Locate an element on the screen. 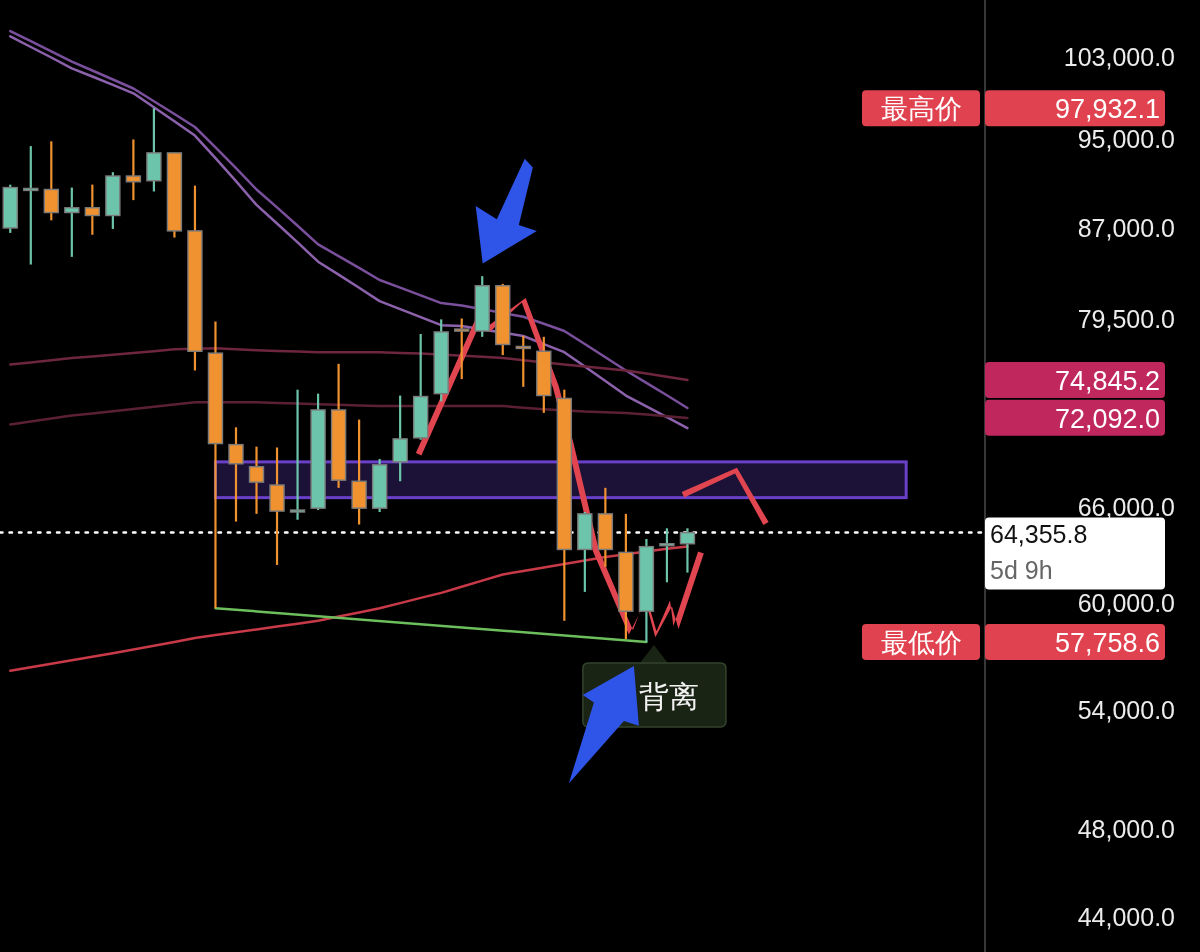 The image size is (1200, 952). ref-line-label: 64,355.8 is located at coordinates (1039, 533).